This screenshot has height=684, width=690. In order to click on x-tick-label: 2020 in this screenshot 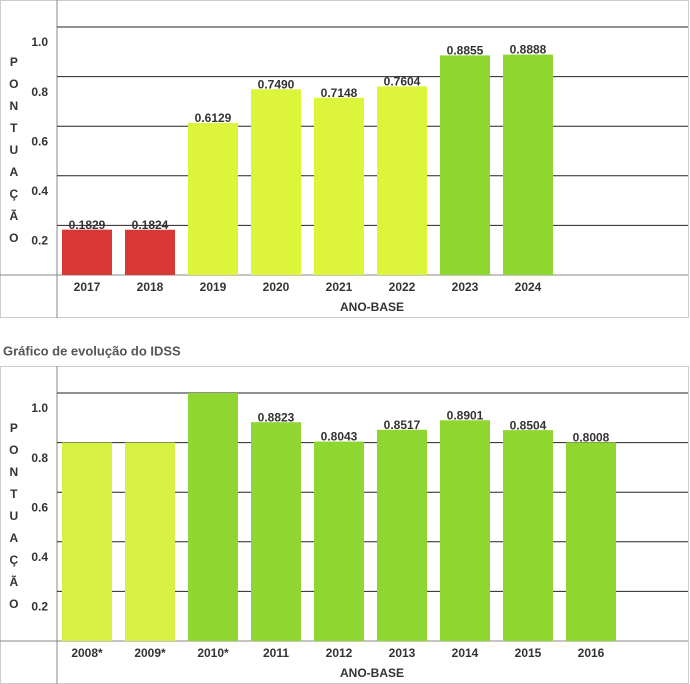, I will do `click(276, 287)`.